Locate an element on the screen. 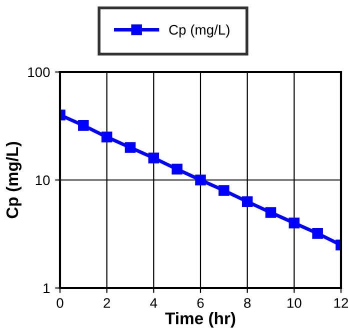  y-axis-title: Cp (mg/L) is located at coordinates (14, 180).